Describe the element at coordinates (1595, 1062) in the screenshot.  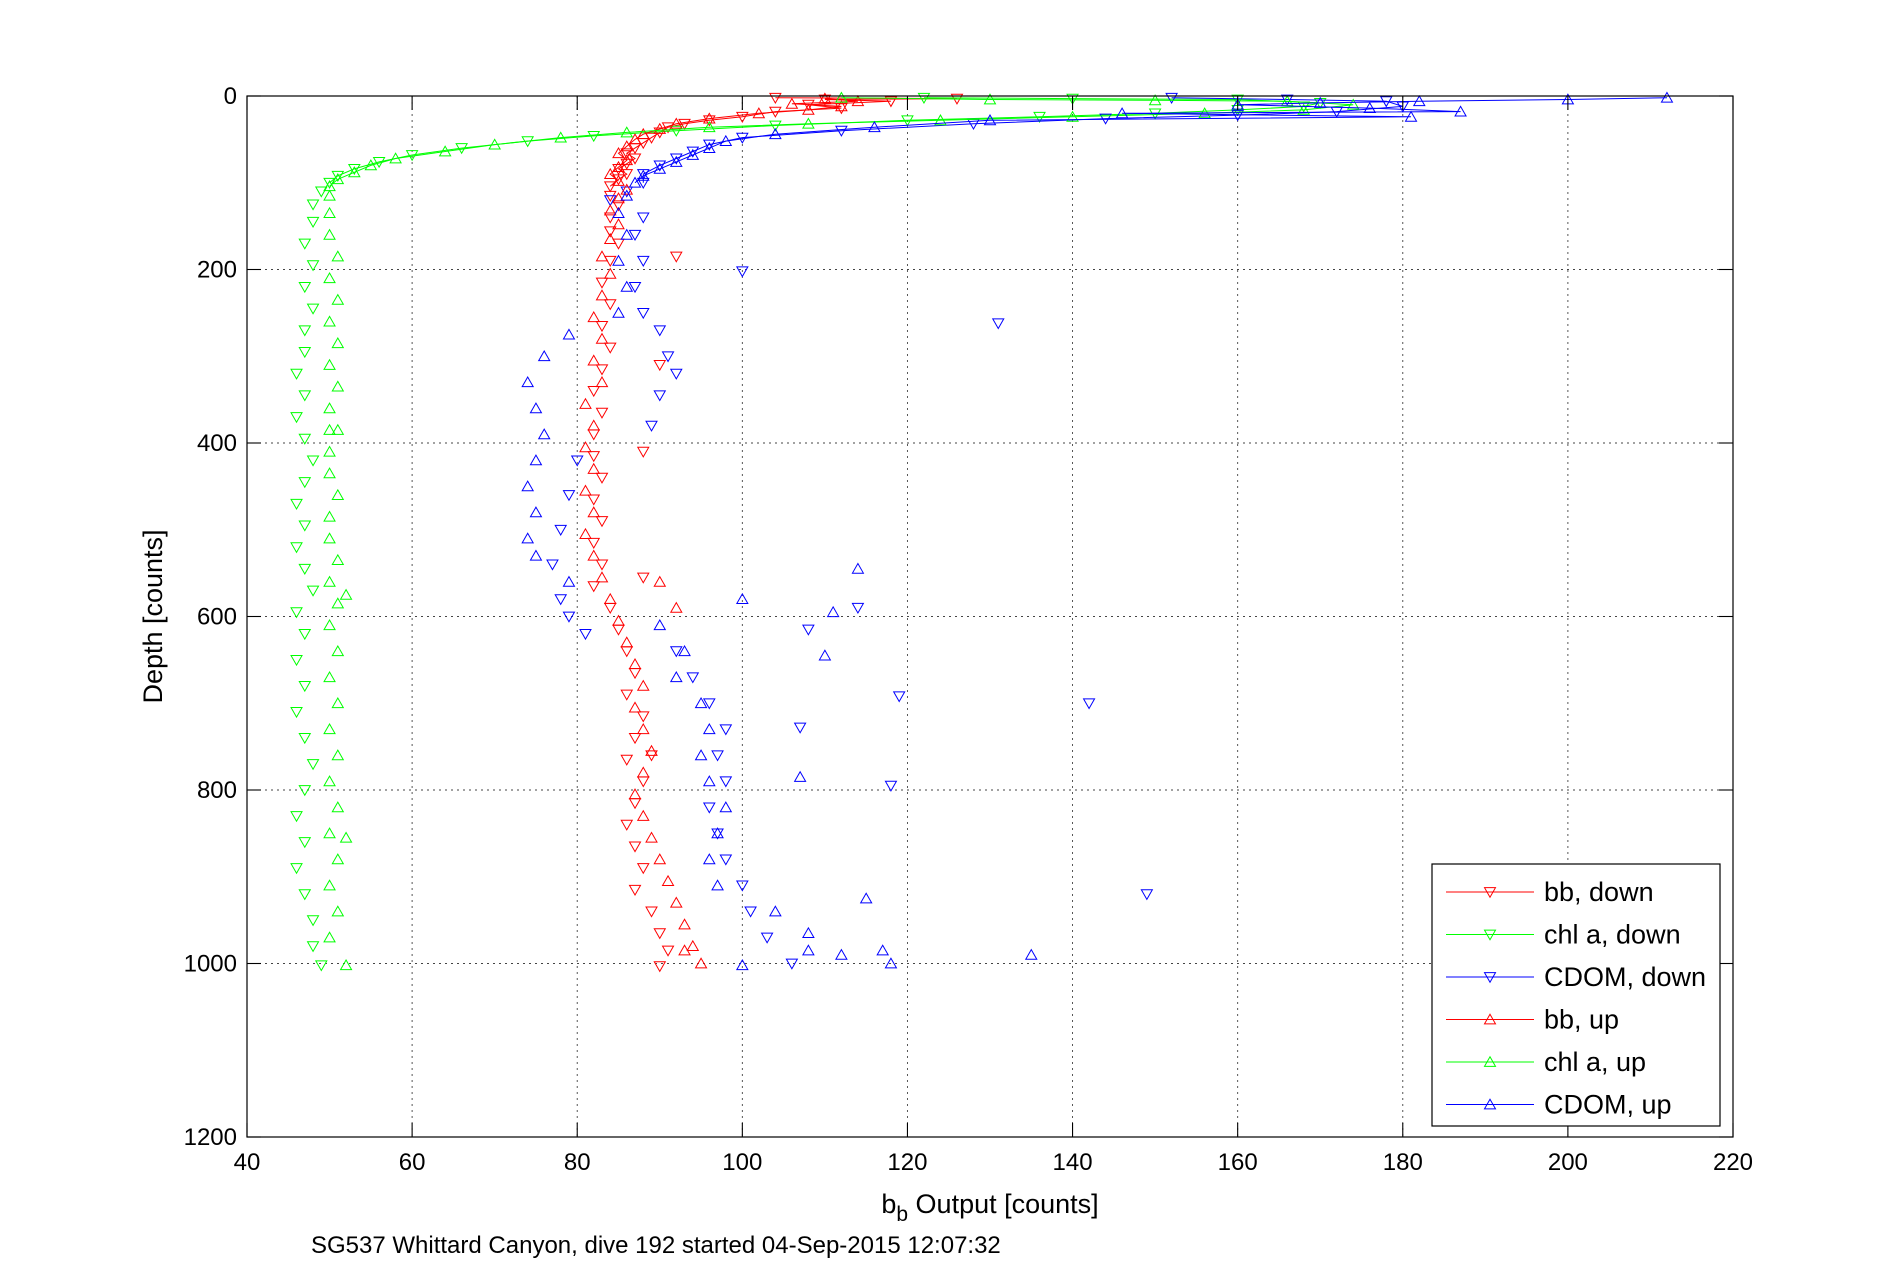
I see `legend-label: chl a, up` at that location.